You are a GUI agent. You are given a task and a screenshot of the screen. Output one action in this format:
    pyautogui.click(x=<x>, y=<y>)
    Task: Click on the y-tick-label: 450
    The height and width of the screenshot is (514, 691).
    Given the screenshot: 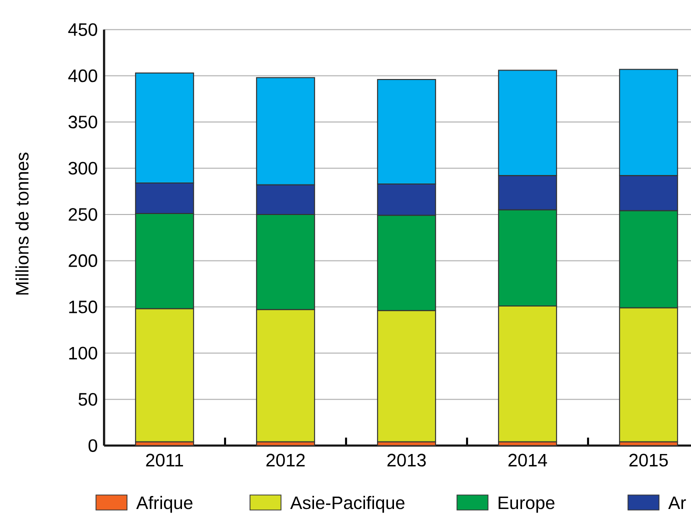 What is the action you would take?
    pyautogui.click(x=83, y=29)
    